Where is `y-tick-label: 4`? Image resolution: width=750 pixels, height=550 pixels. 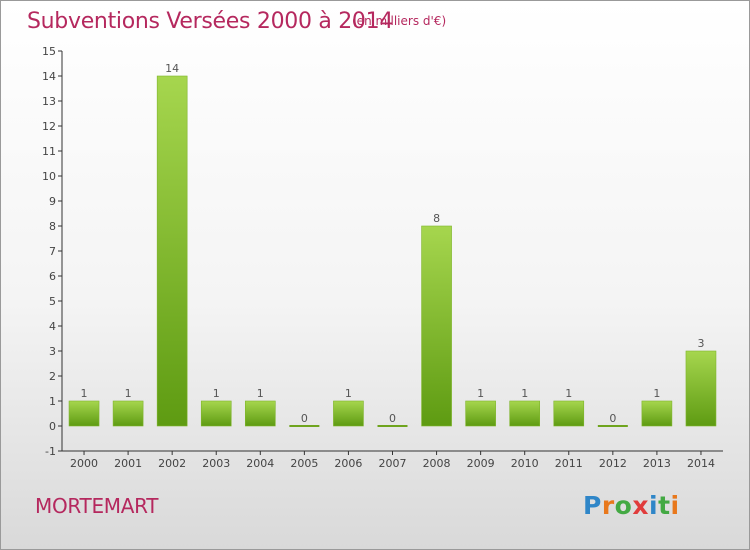 y-tick-label: 4 is located at coordinates (52, 326).